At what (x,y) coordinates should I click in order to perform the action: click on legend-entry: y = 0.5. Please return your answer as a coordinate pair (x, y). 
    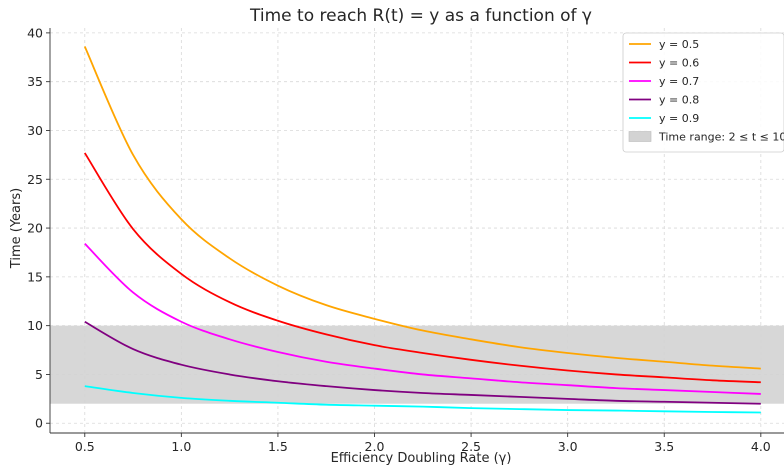
    Looking at the image, I should click on (679, 44).